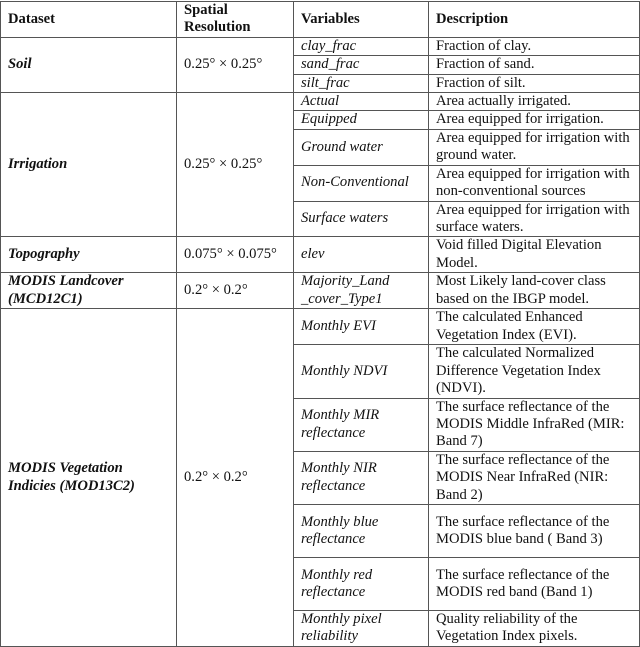 The image size is (640, 647). I want to click on description-cell: Area actually irrigated., so click(534, 102).